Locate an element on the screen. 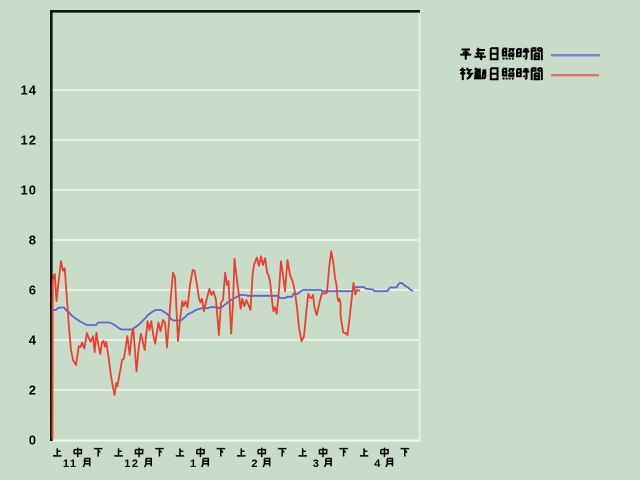  svg-text: 1 is located at coordinates (194, 464).